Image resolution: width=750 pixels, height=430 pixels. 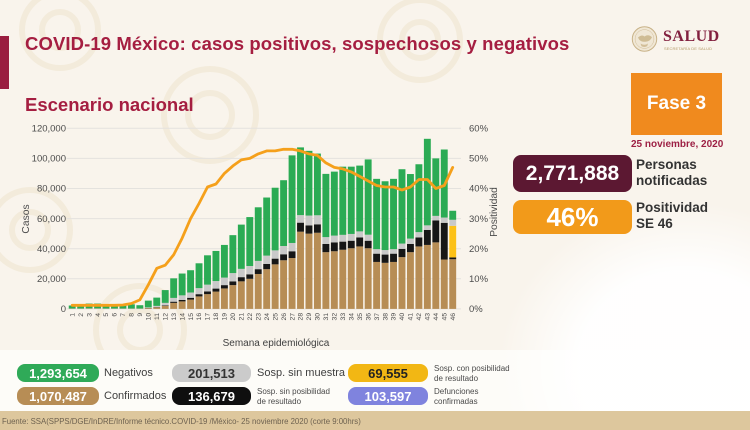 I want to click on svg-text: 17, so click(x=208, y=317).